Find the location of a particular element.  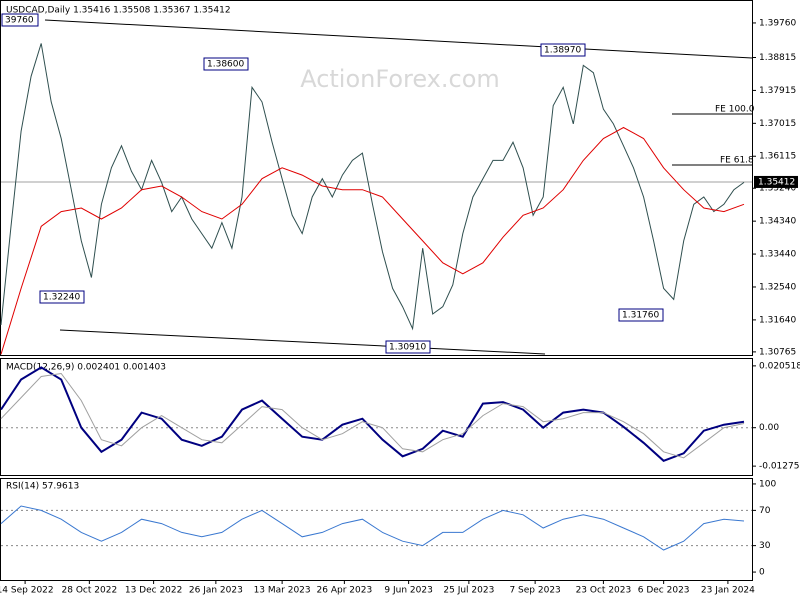

y-tick-label: 1.36115 is located at coordinates (777, 157).